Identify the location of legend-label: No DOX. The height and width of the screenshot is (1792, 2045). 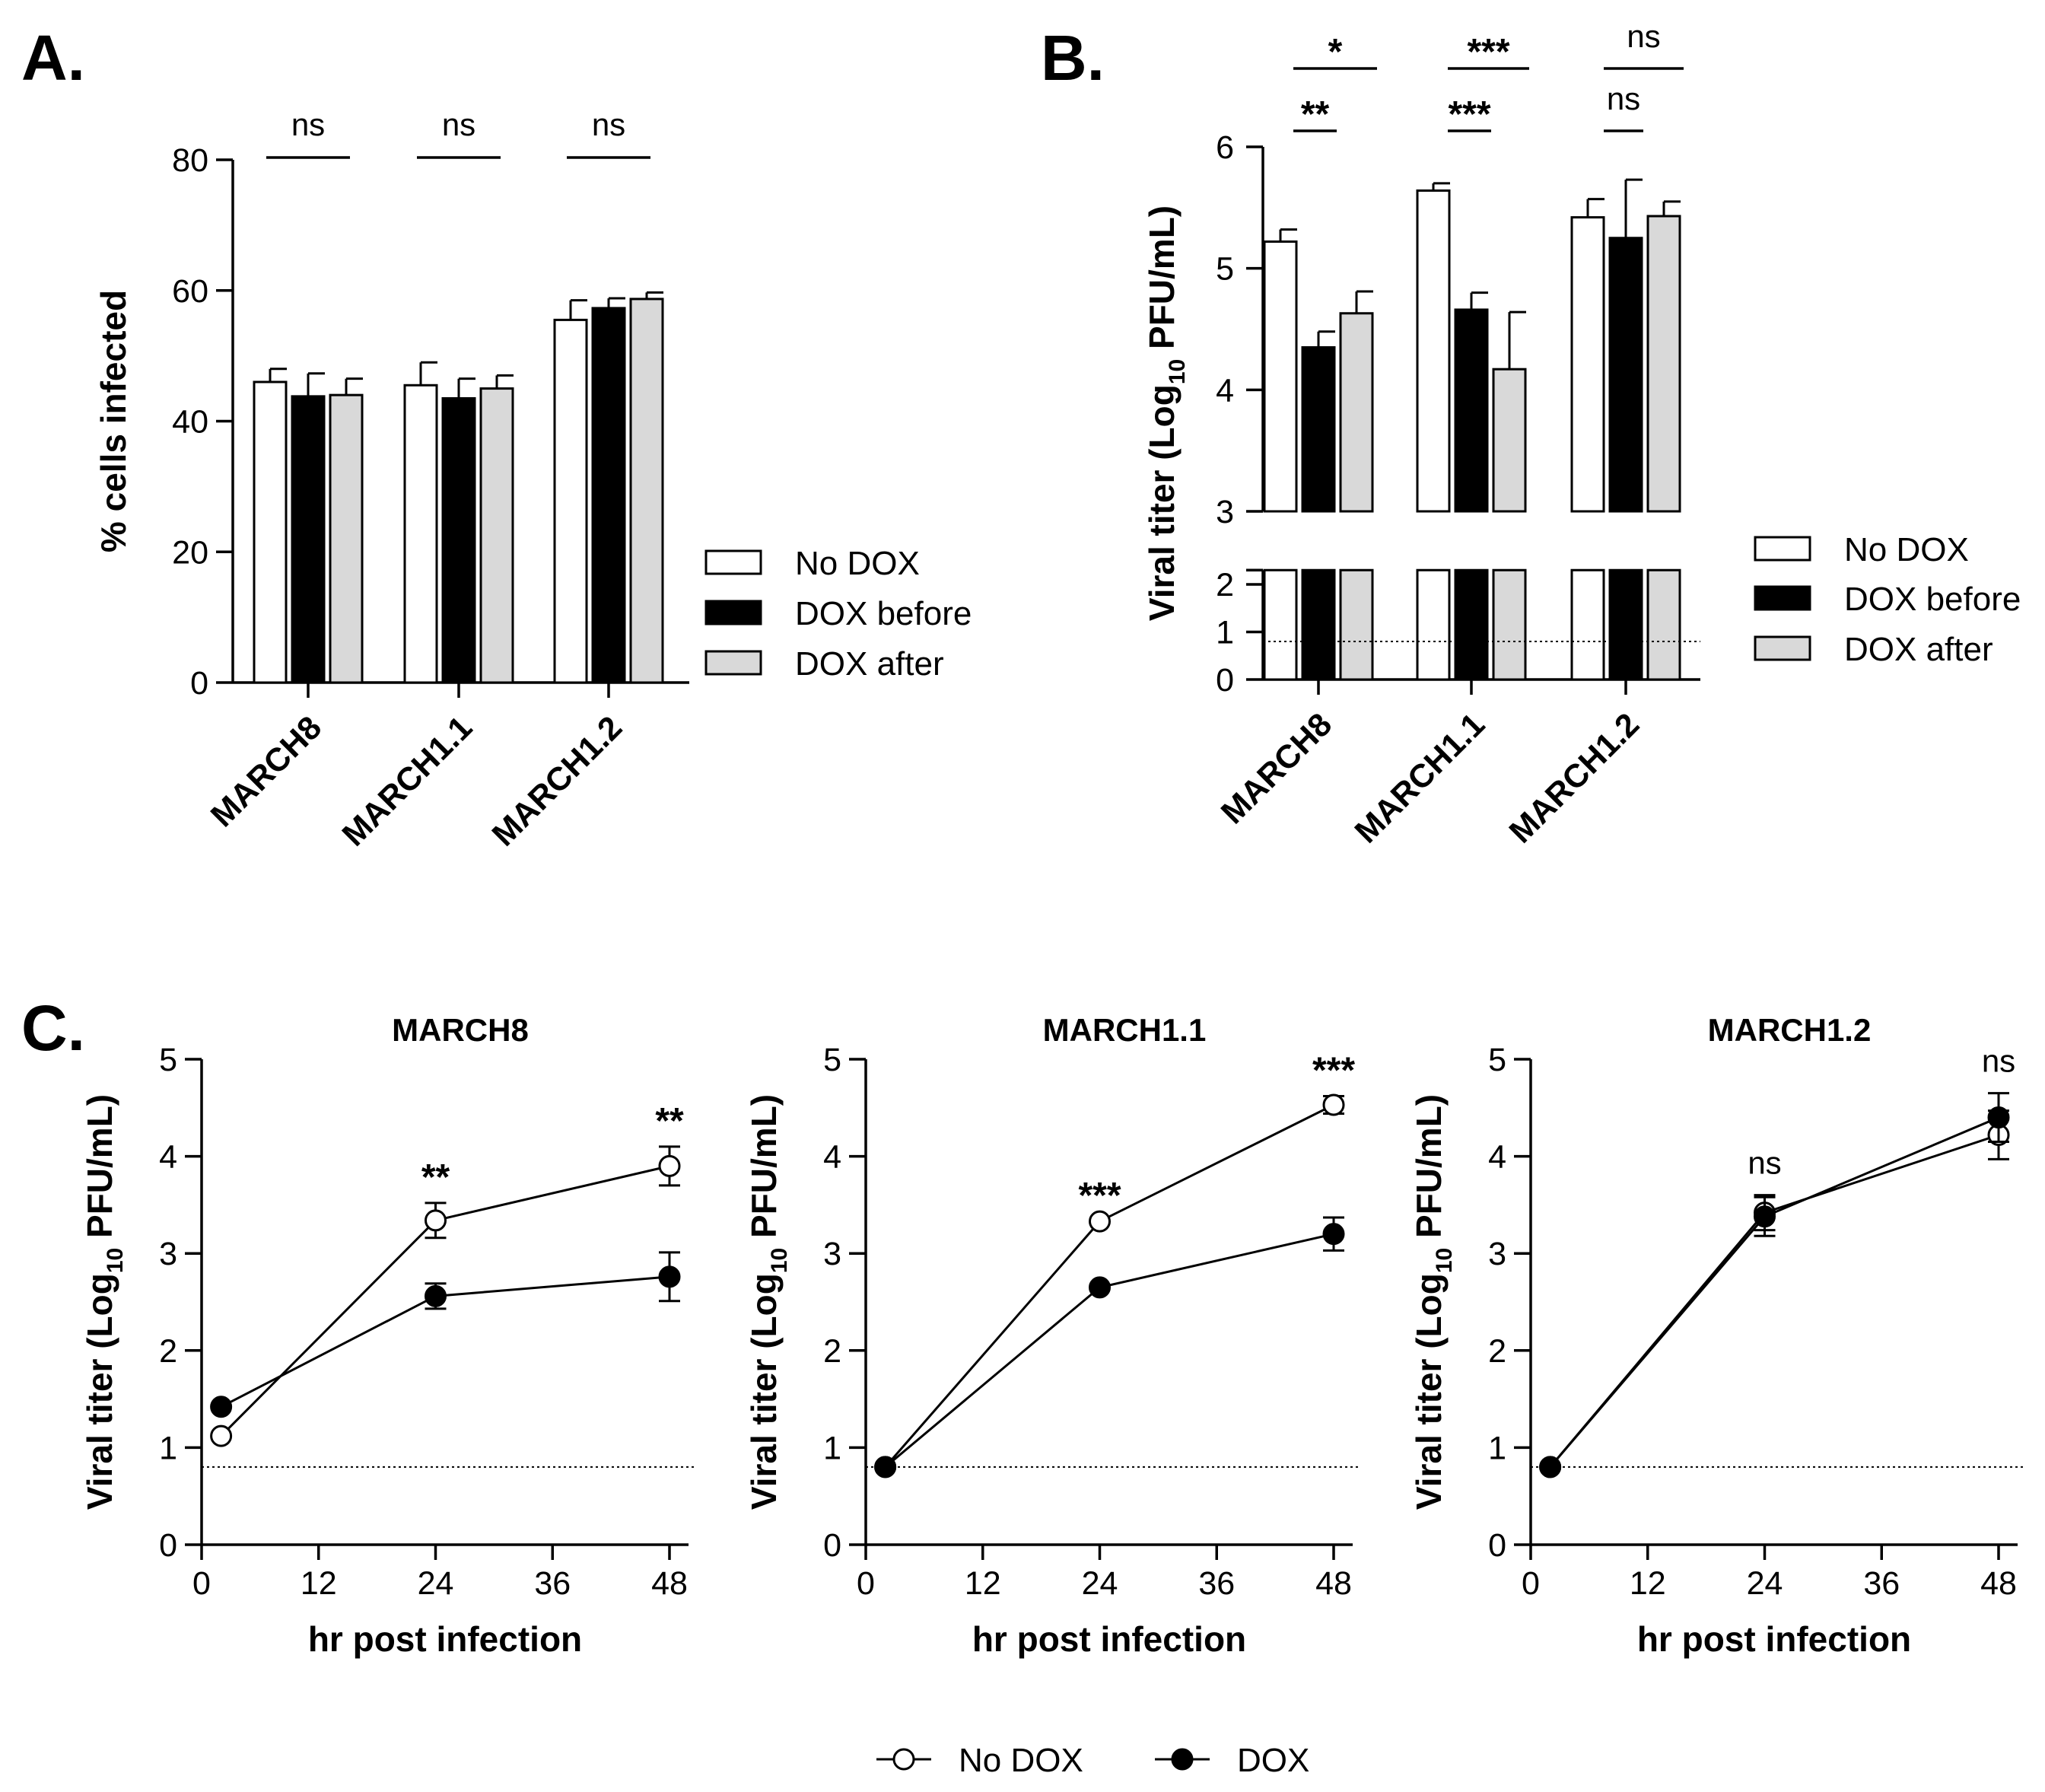
(1021, 1761).